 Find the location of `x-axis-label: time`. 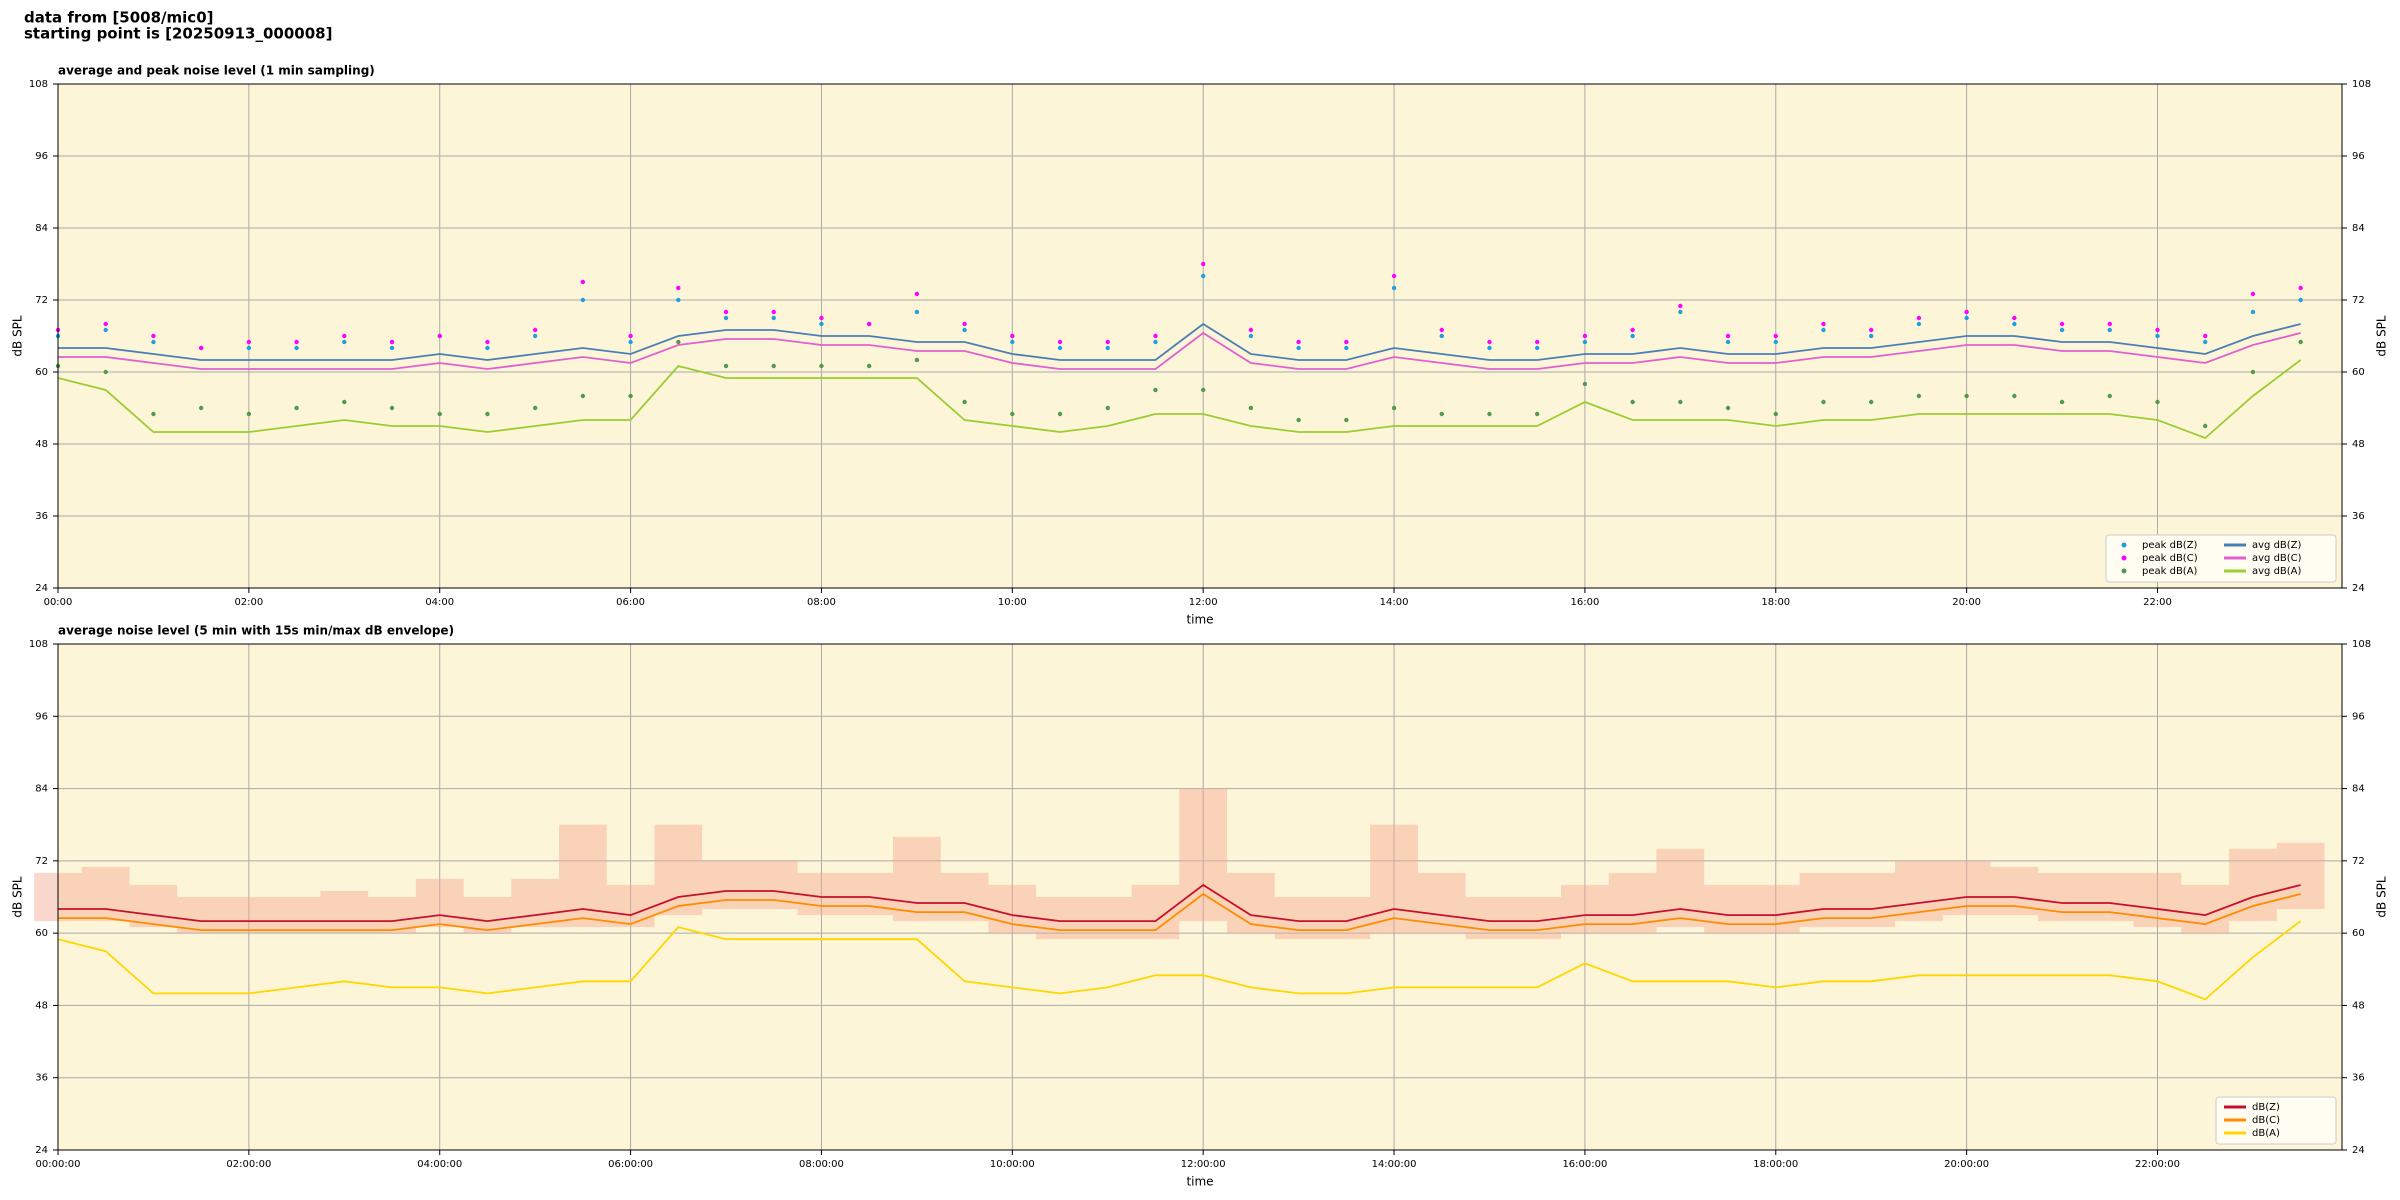

x-axis-label: time is located at coordinates (1199, 1182).